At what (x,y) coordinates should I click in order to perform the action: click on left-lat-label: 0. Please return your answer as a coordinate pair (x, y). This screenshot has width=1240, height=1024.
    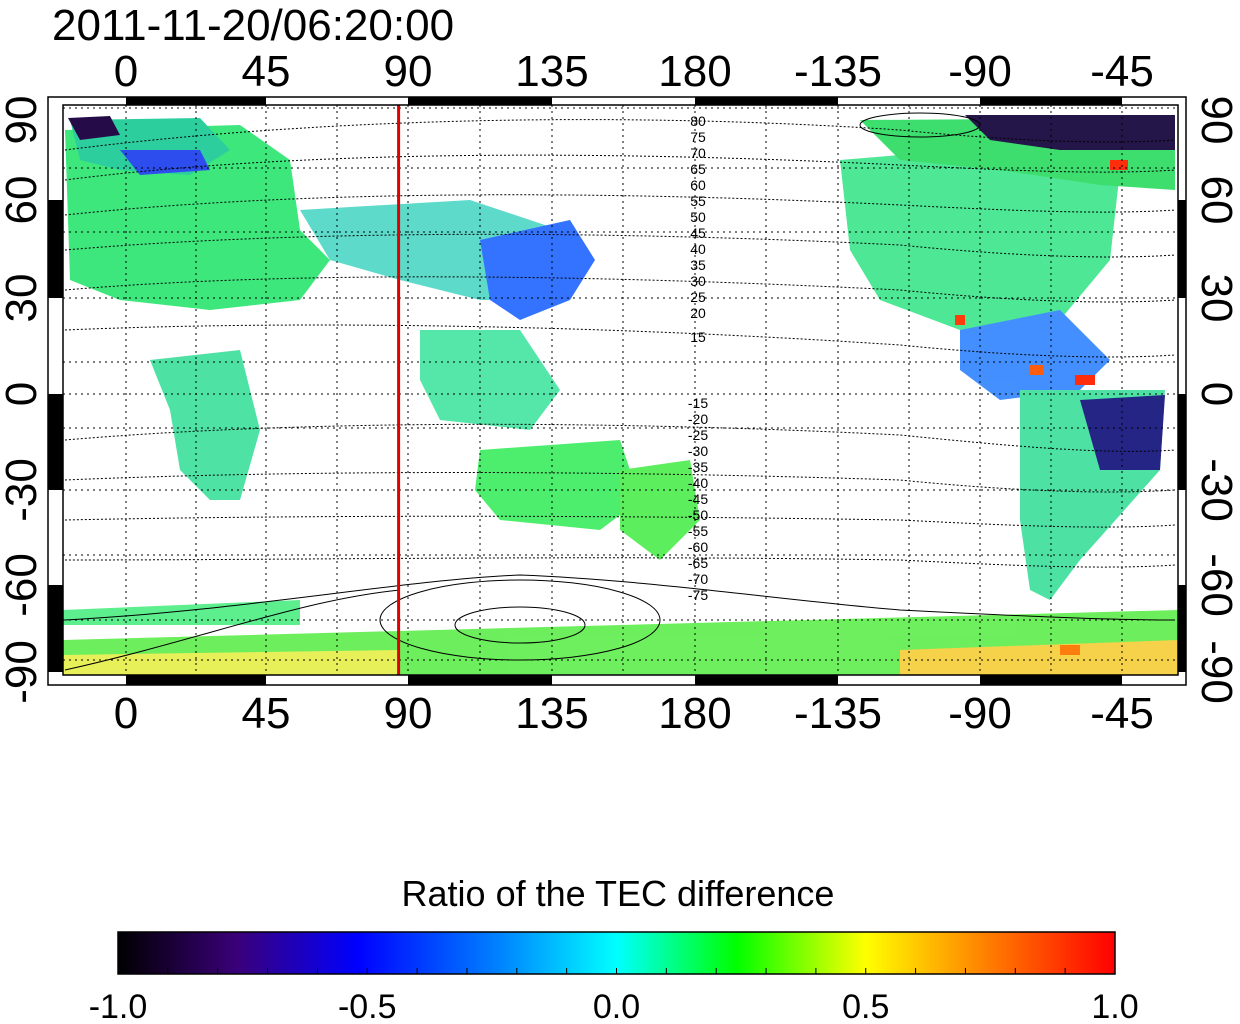
    Looking at the image, I should click on (23, 394).